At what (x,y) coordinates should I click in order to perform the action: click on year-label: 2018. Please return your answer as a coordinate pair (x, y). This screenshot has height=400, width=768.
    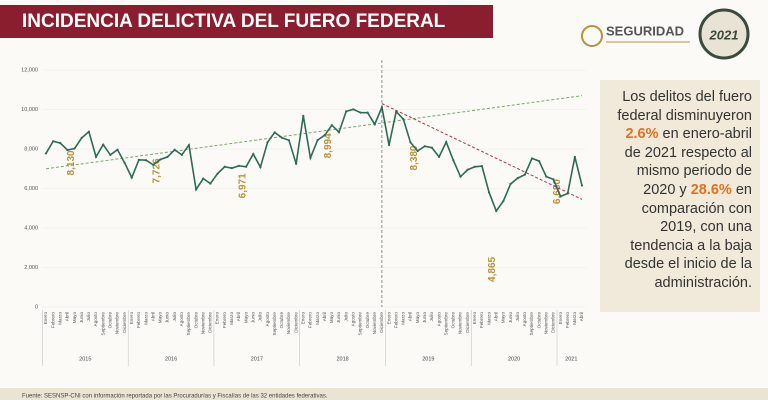
    Looking at the image, I should click on (342, 359).